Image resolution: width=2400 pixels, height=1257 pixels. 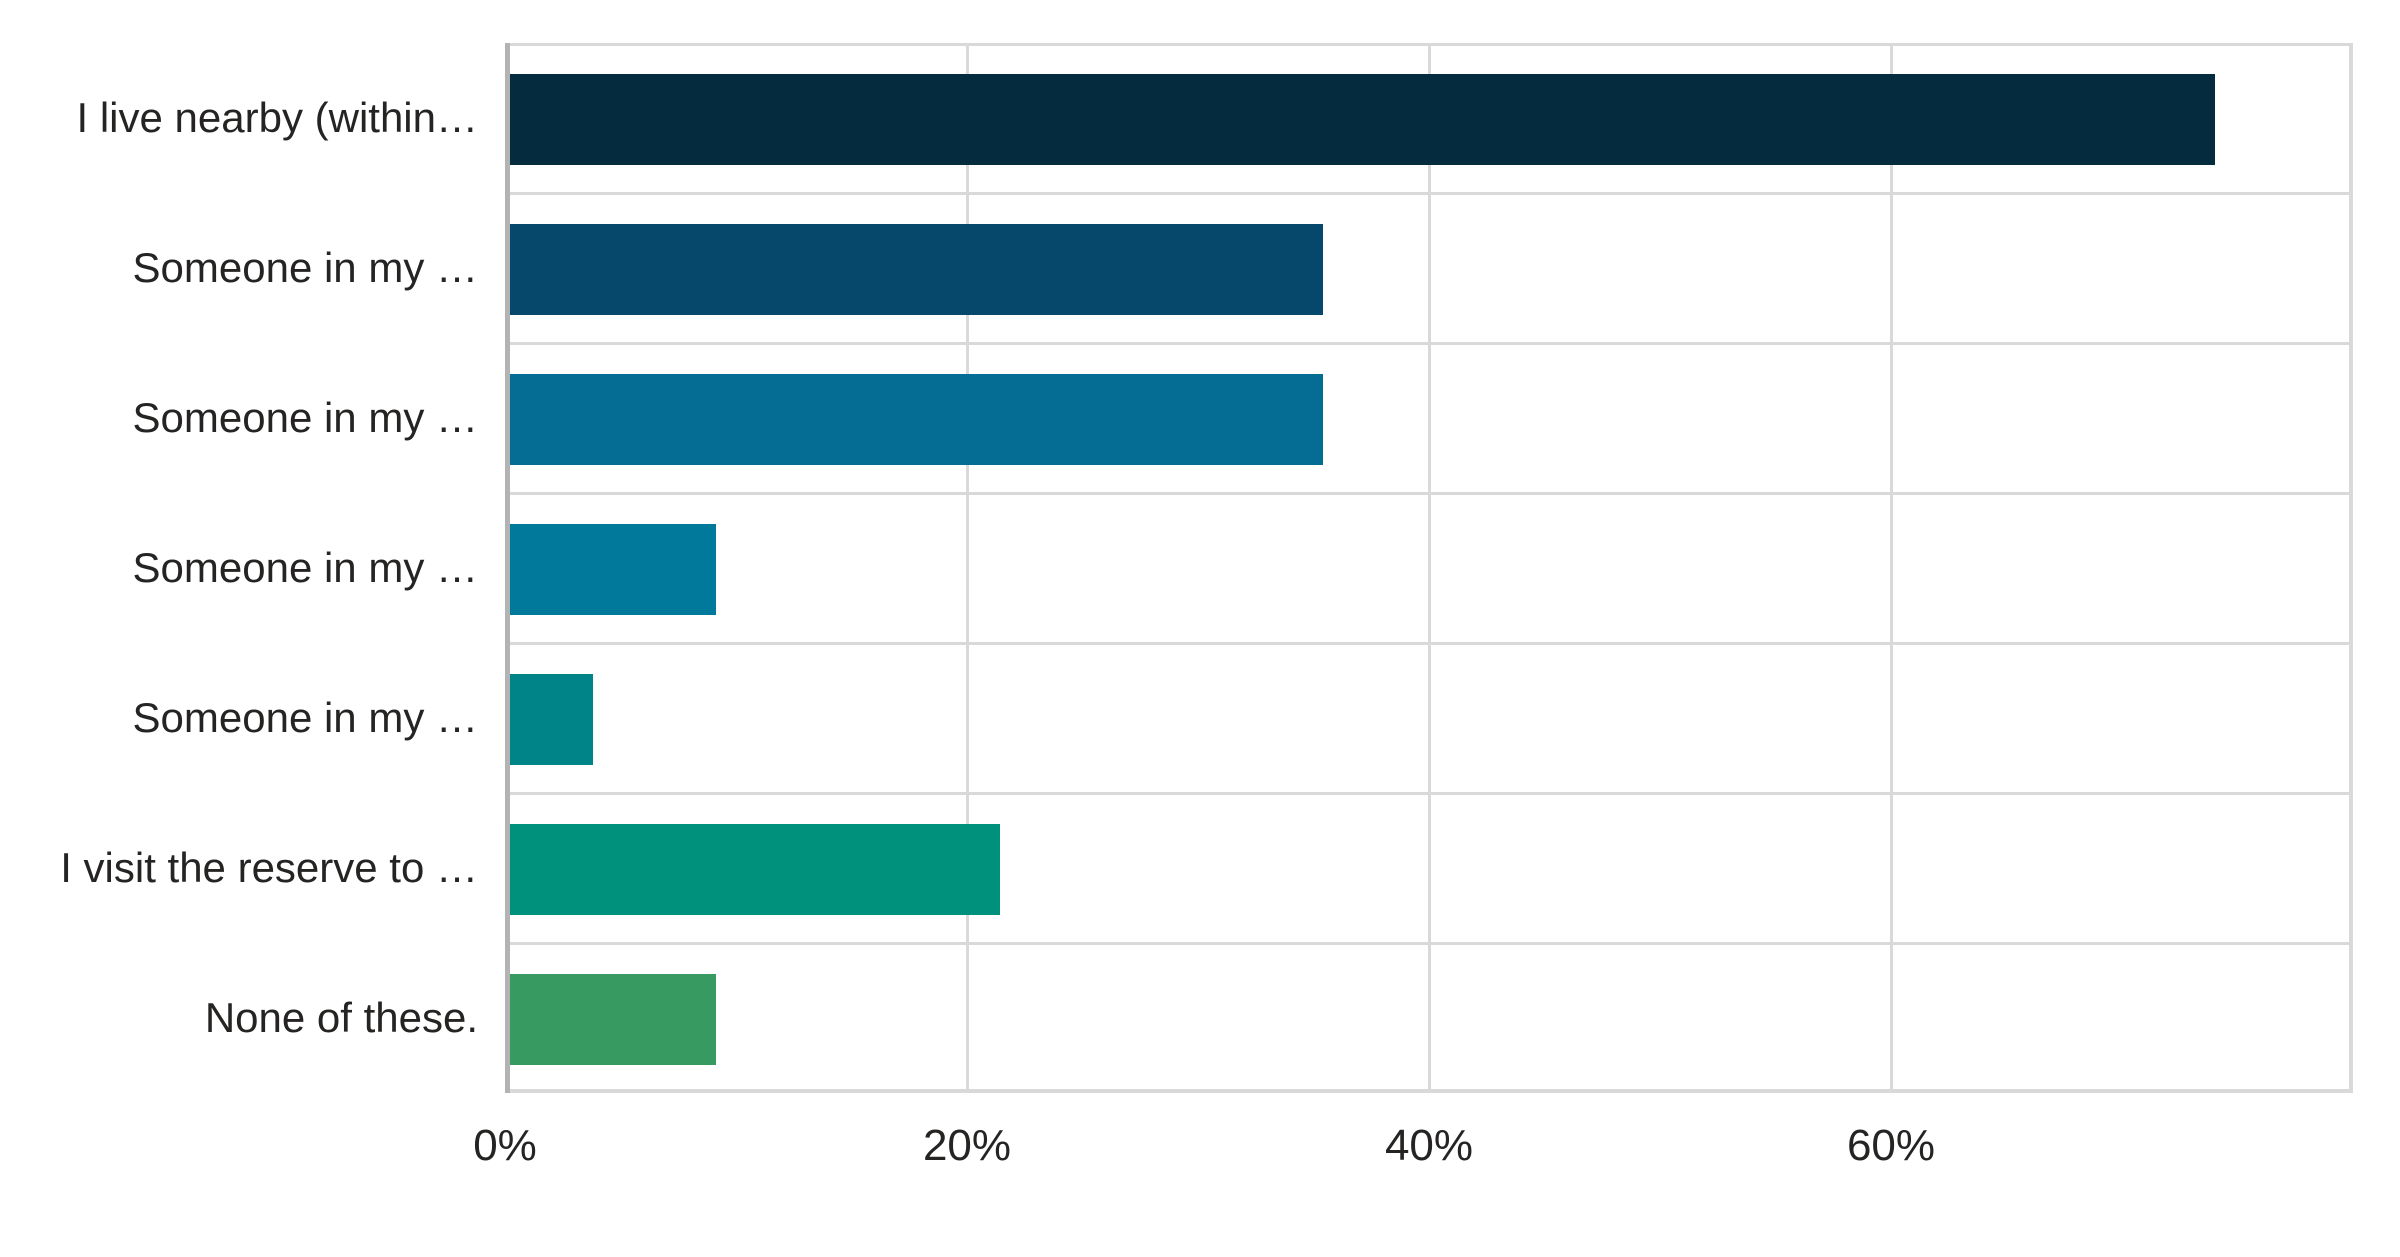 What do you see at coordinates (2351, 568) in the screenshot?
I see `plot-border-right` at bounding box center [2351, 568].